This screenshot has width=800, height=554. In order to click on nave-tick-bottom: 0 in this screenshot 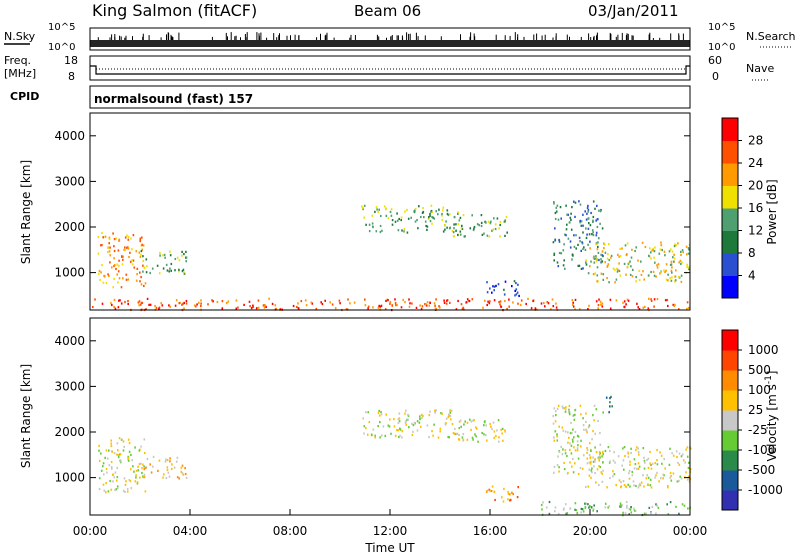, I will do `click(715, 76)`.